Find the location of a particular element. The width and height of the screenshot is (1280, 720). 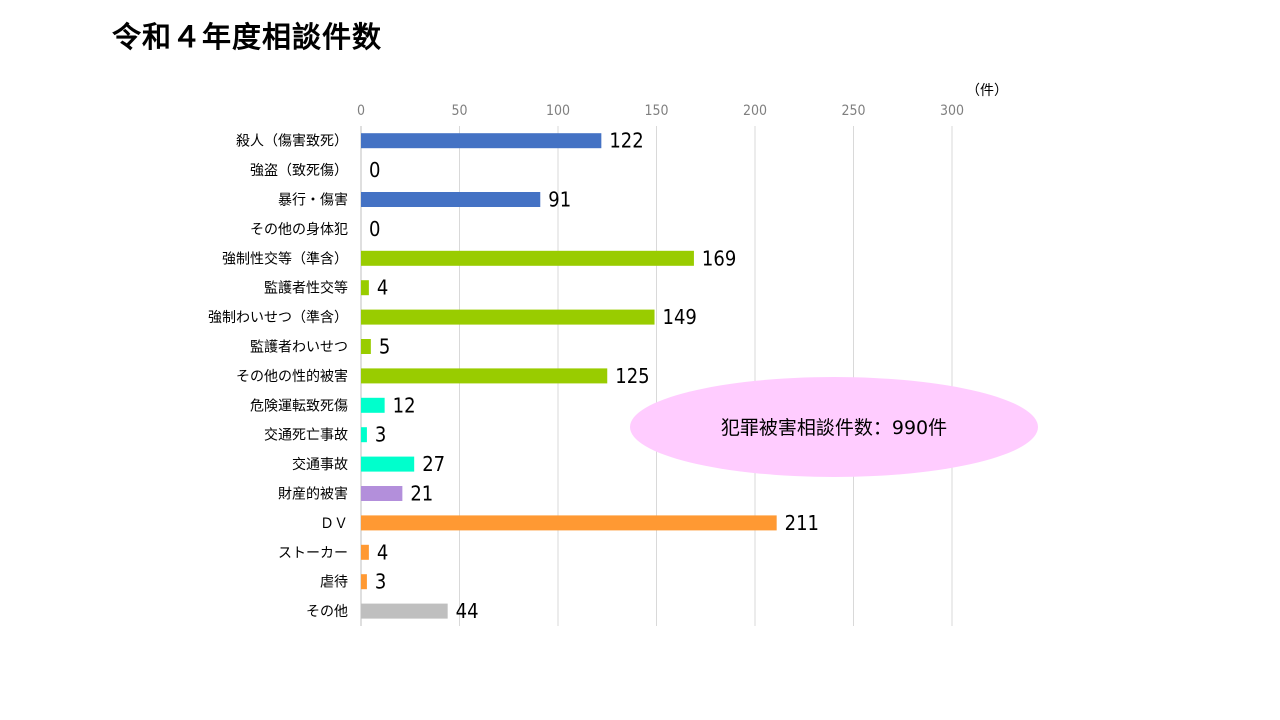

callout-ellipse is located at coordinates (834, 427).